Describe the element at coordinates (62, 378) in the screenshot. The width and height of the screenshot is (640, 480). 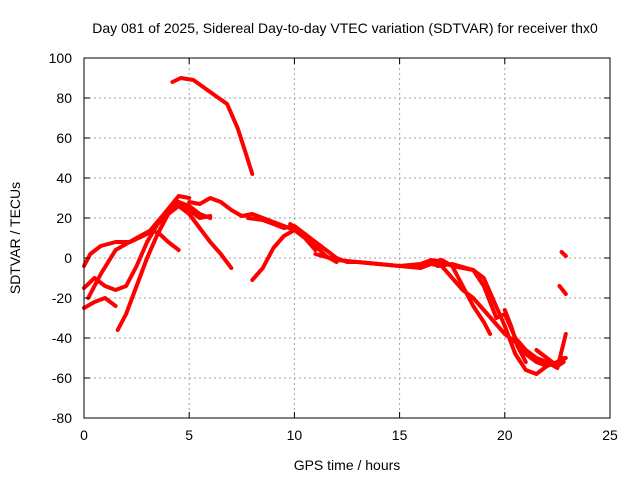
I see `y-tick-label: -60` at that location.